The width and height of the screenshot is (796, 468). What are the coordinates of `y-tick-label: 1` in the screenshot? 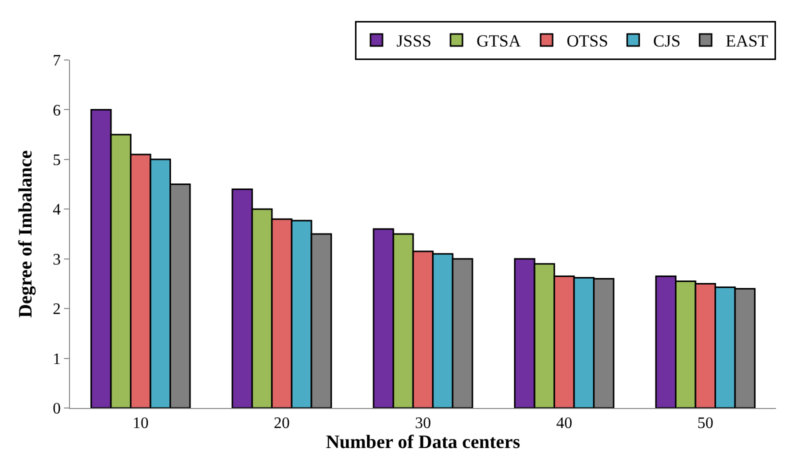 It's located at (56, 359).